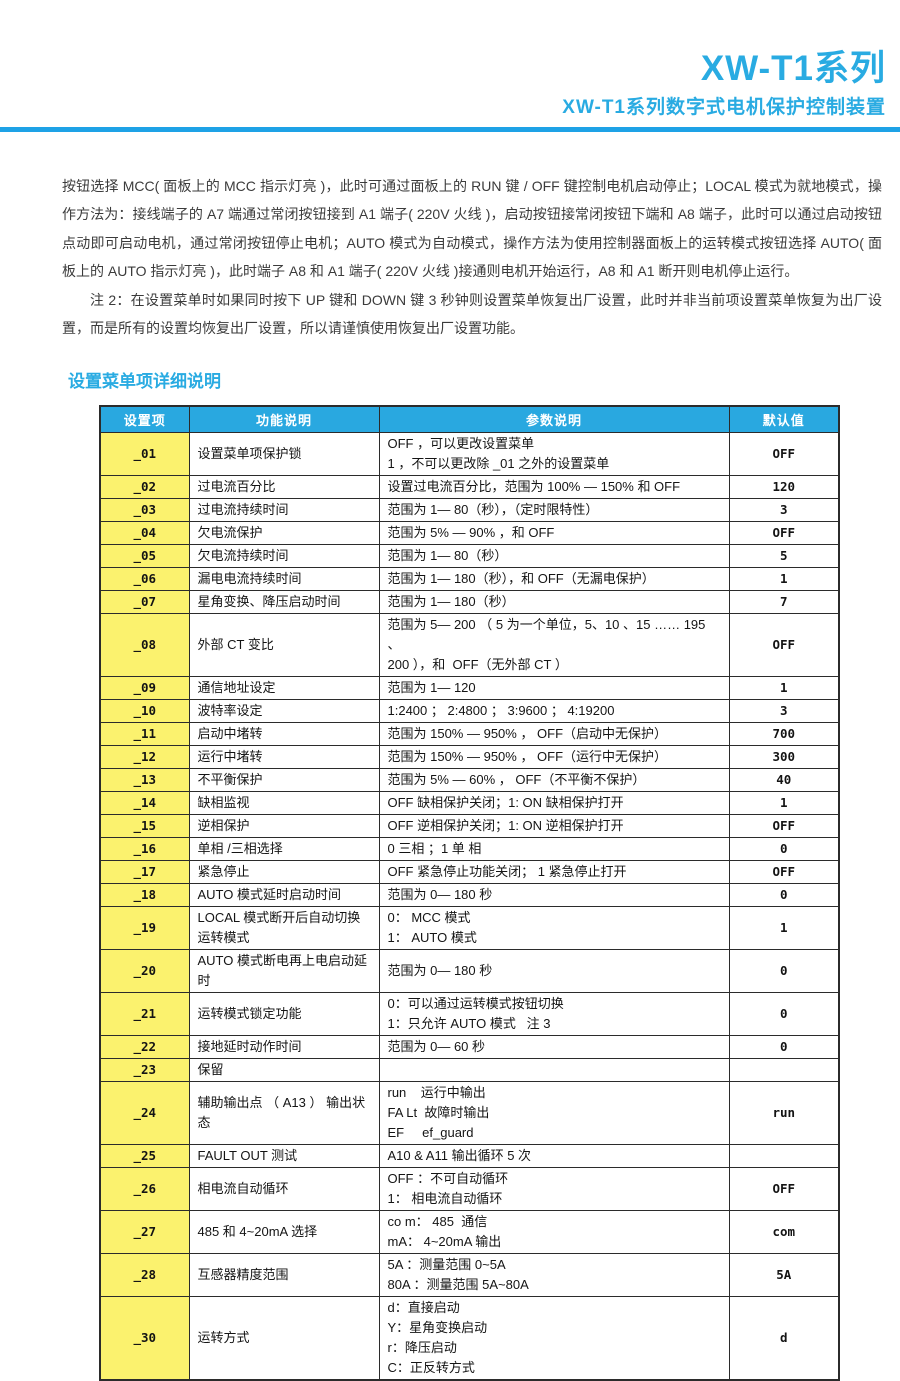 Image resolution: width=900 pixels, height=1381 pixels. I want to click on section-title: 设置菜单项详细说明, so click(144, 381).